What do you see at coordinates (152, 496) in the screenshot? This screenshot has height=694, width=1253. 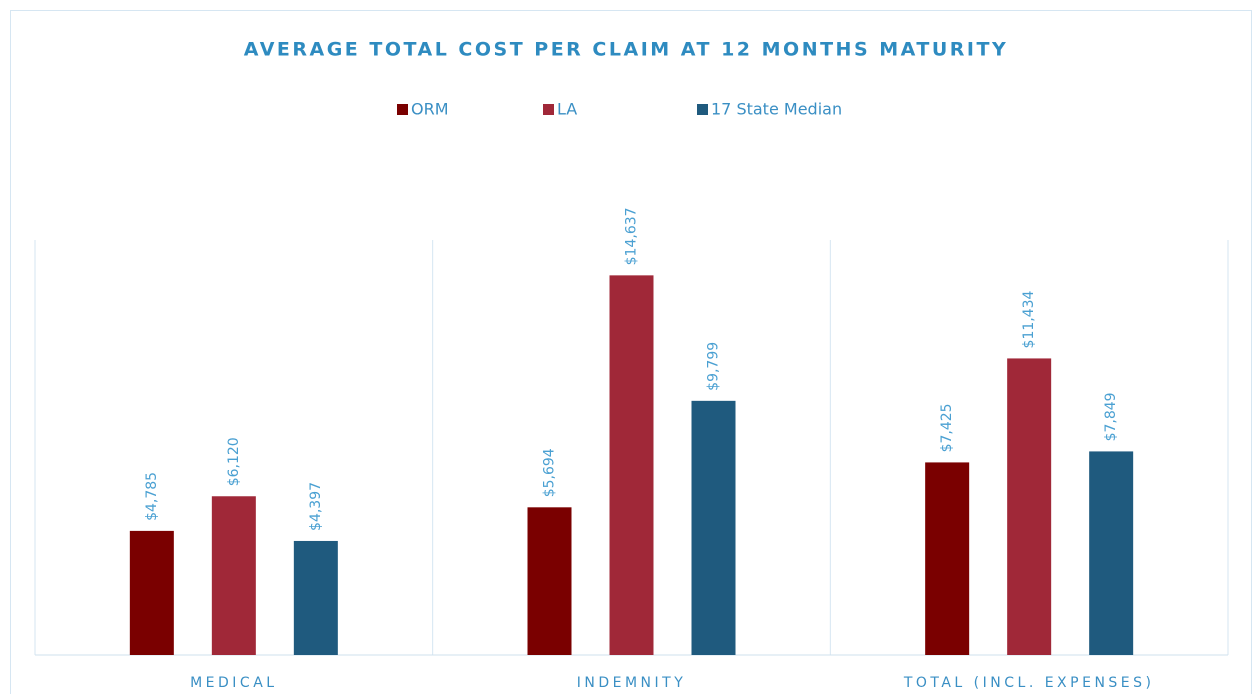 I see `value-label: $4,785` at bounding box center [152, 496].